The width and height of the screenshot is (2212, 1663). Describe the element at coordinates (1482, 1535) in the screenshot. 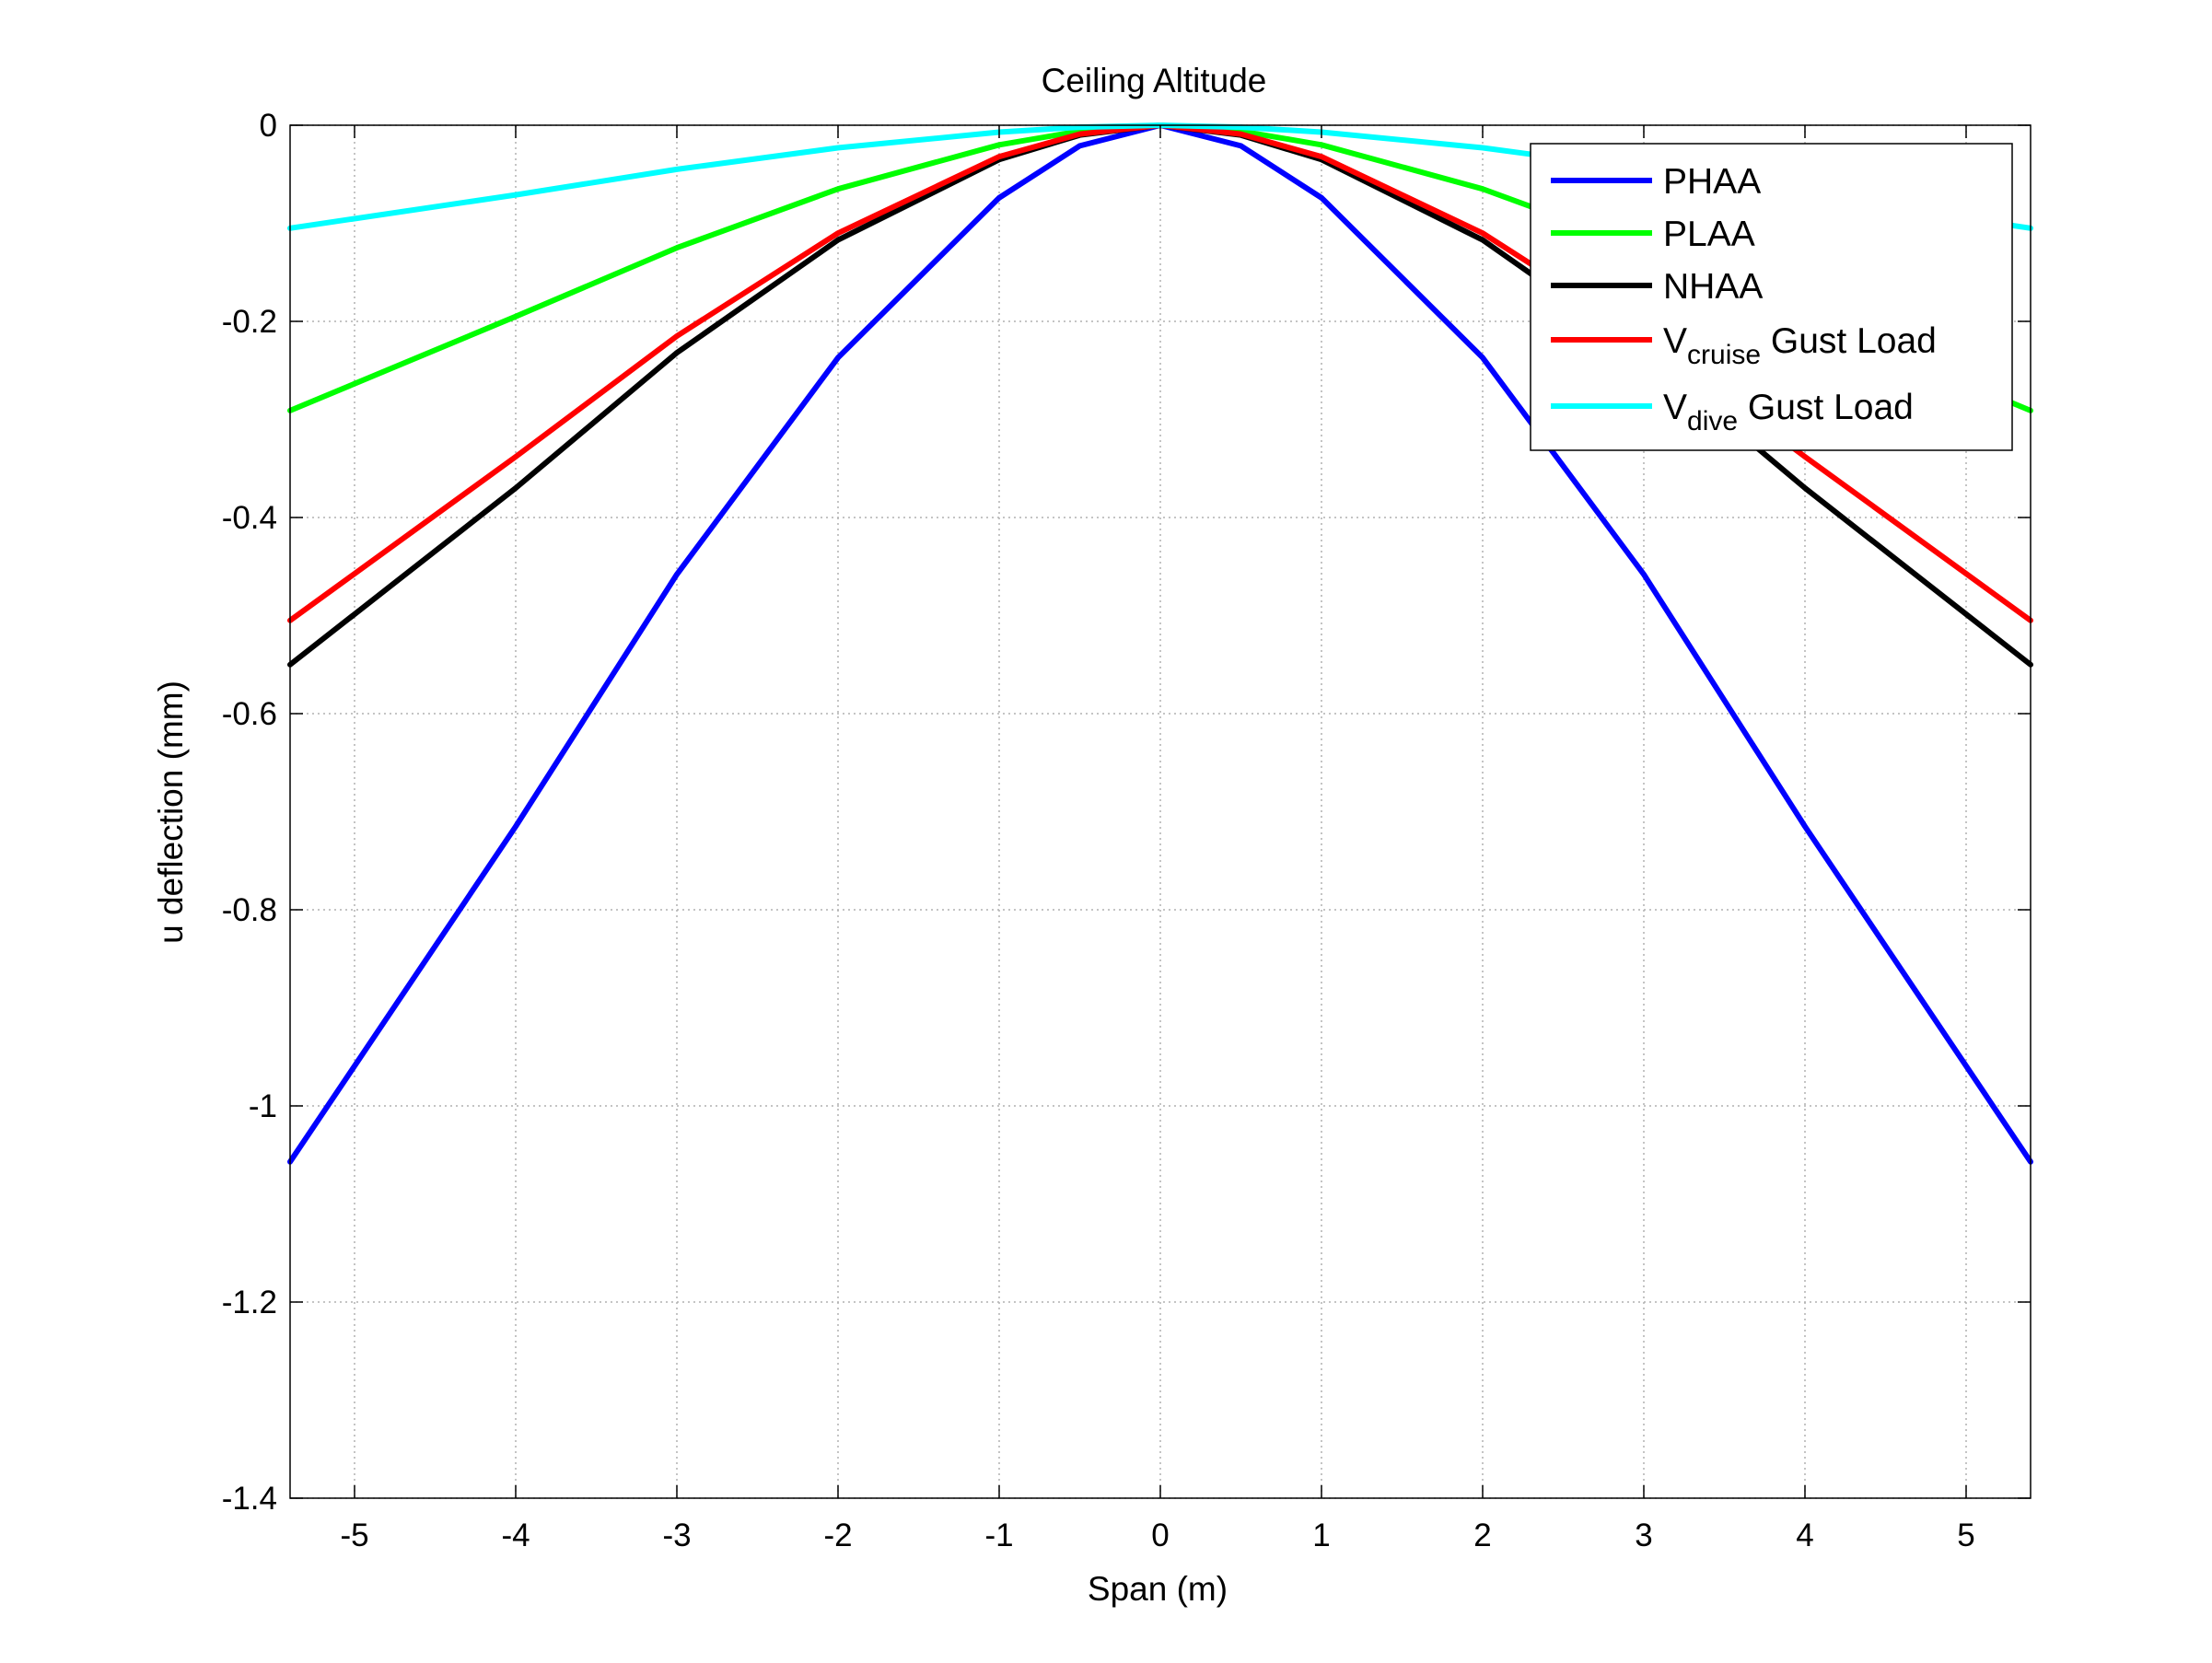

I see `x-tick-label: 2` at that location.